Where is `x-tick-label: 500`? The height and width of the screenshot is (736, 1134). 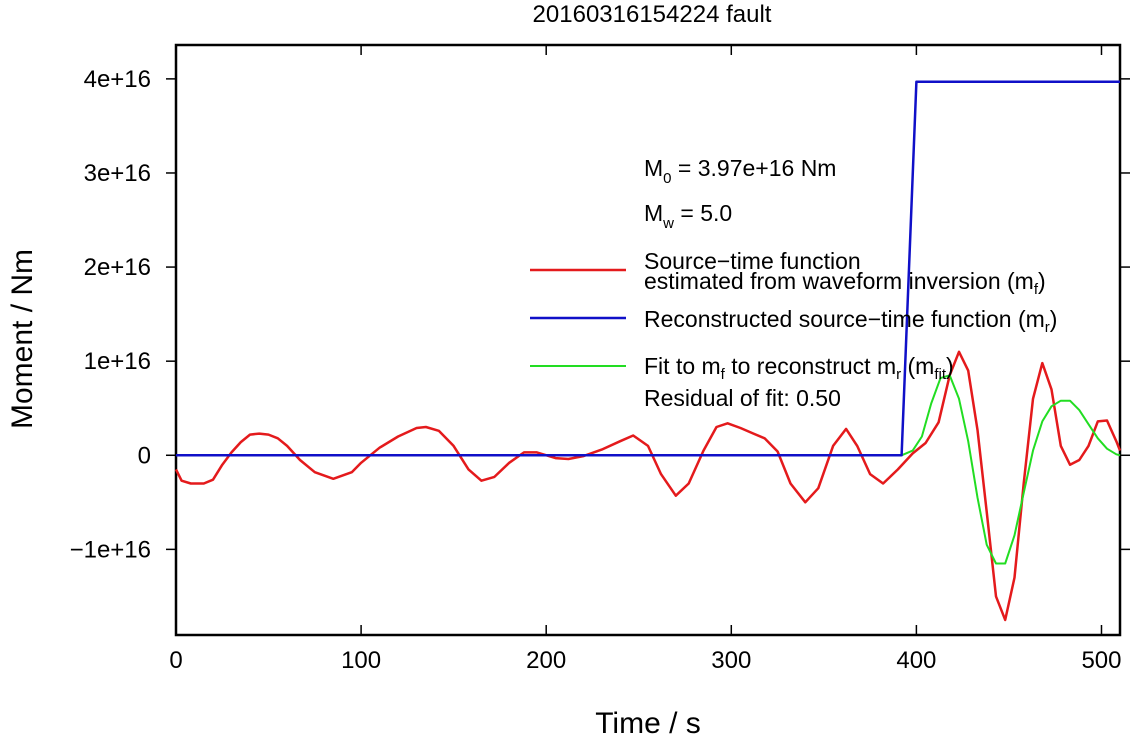 x-tick-label: 500 is located at coordinates (1101, 660).